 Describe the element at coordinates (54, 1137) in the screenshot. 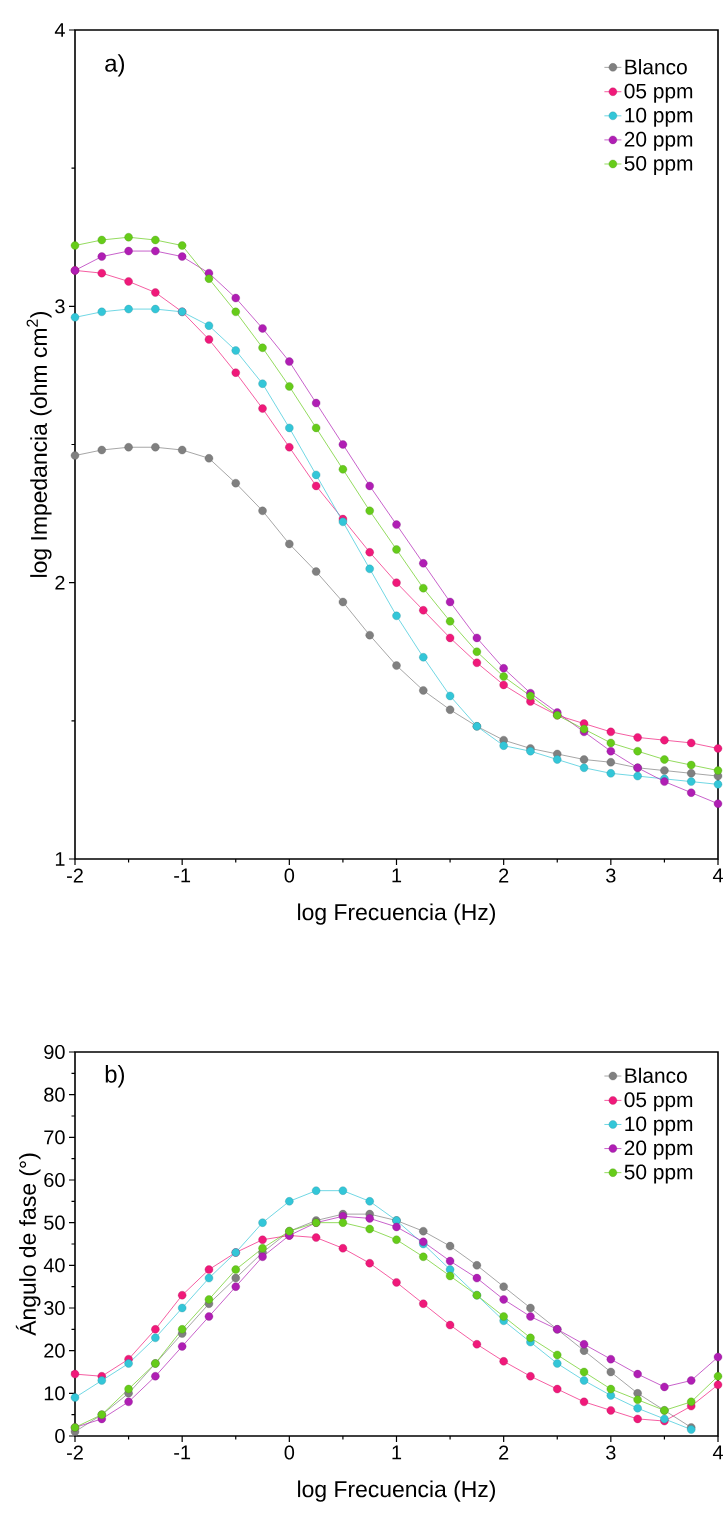

I see `y-tick-label: 70` at that location.